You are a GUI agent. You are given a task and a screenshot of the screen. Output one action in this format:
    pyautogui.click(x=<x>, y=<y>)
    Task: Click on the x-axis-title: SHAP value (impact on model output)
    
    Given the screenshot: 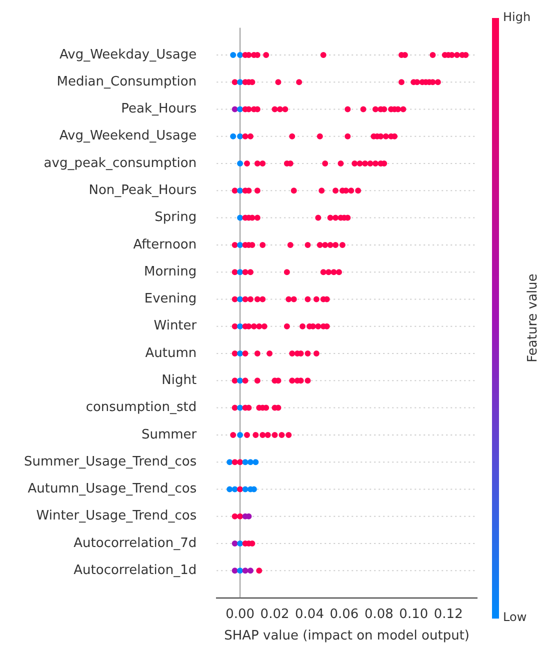 What is the action you would take?
    pyautogui.click(x=347, y=636)
    